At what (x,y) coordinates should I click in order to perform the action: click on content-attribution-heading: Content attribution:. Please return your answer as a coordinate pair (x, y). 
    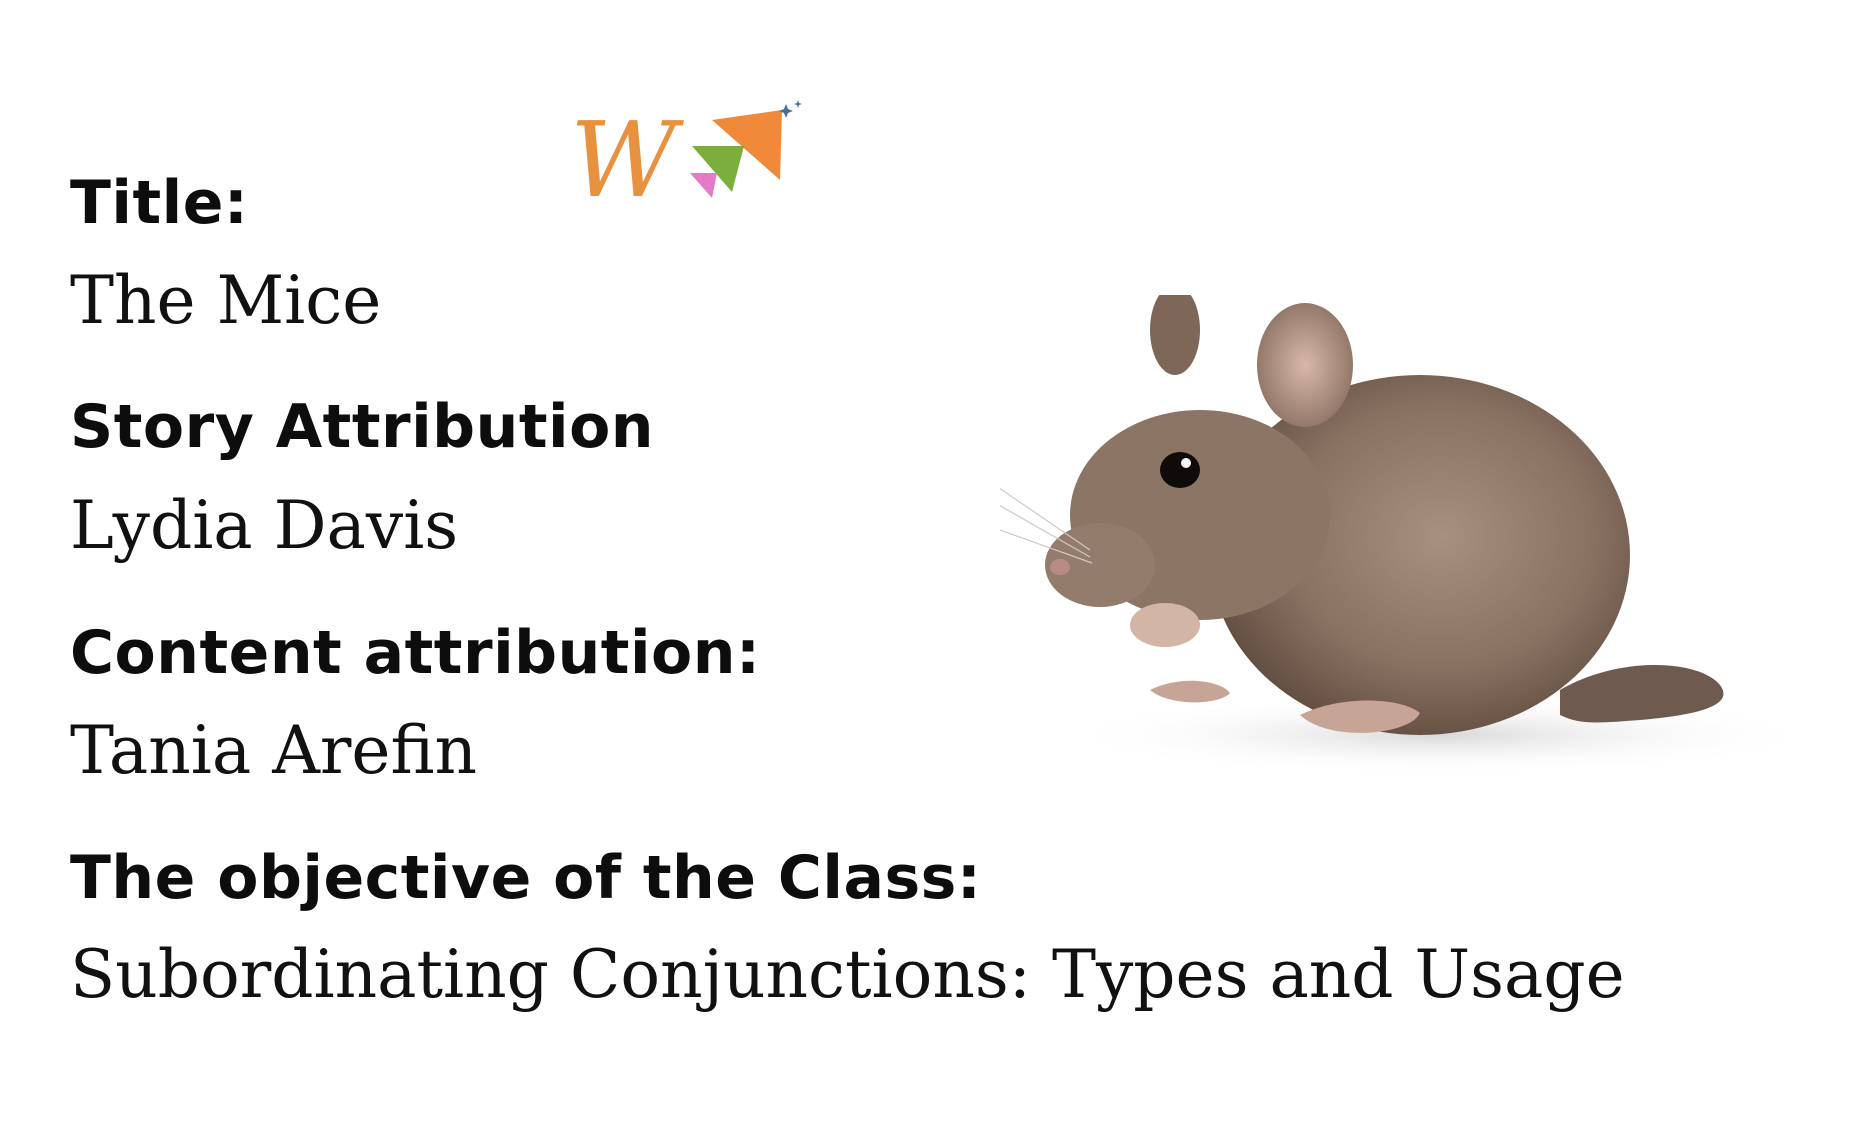
    Looking at the image, I should click on (415, 653).